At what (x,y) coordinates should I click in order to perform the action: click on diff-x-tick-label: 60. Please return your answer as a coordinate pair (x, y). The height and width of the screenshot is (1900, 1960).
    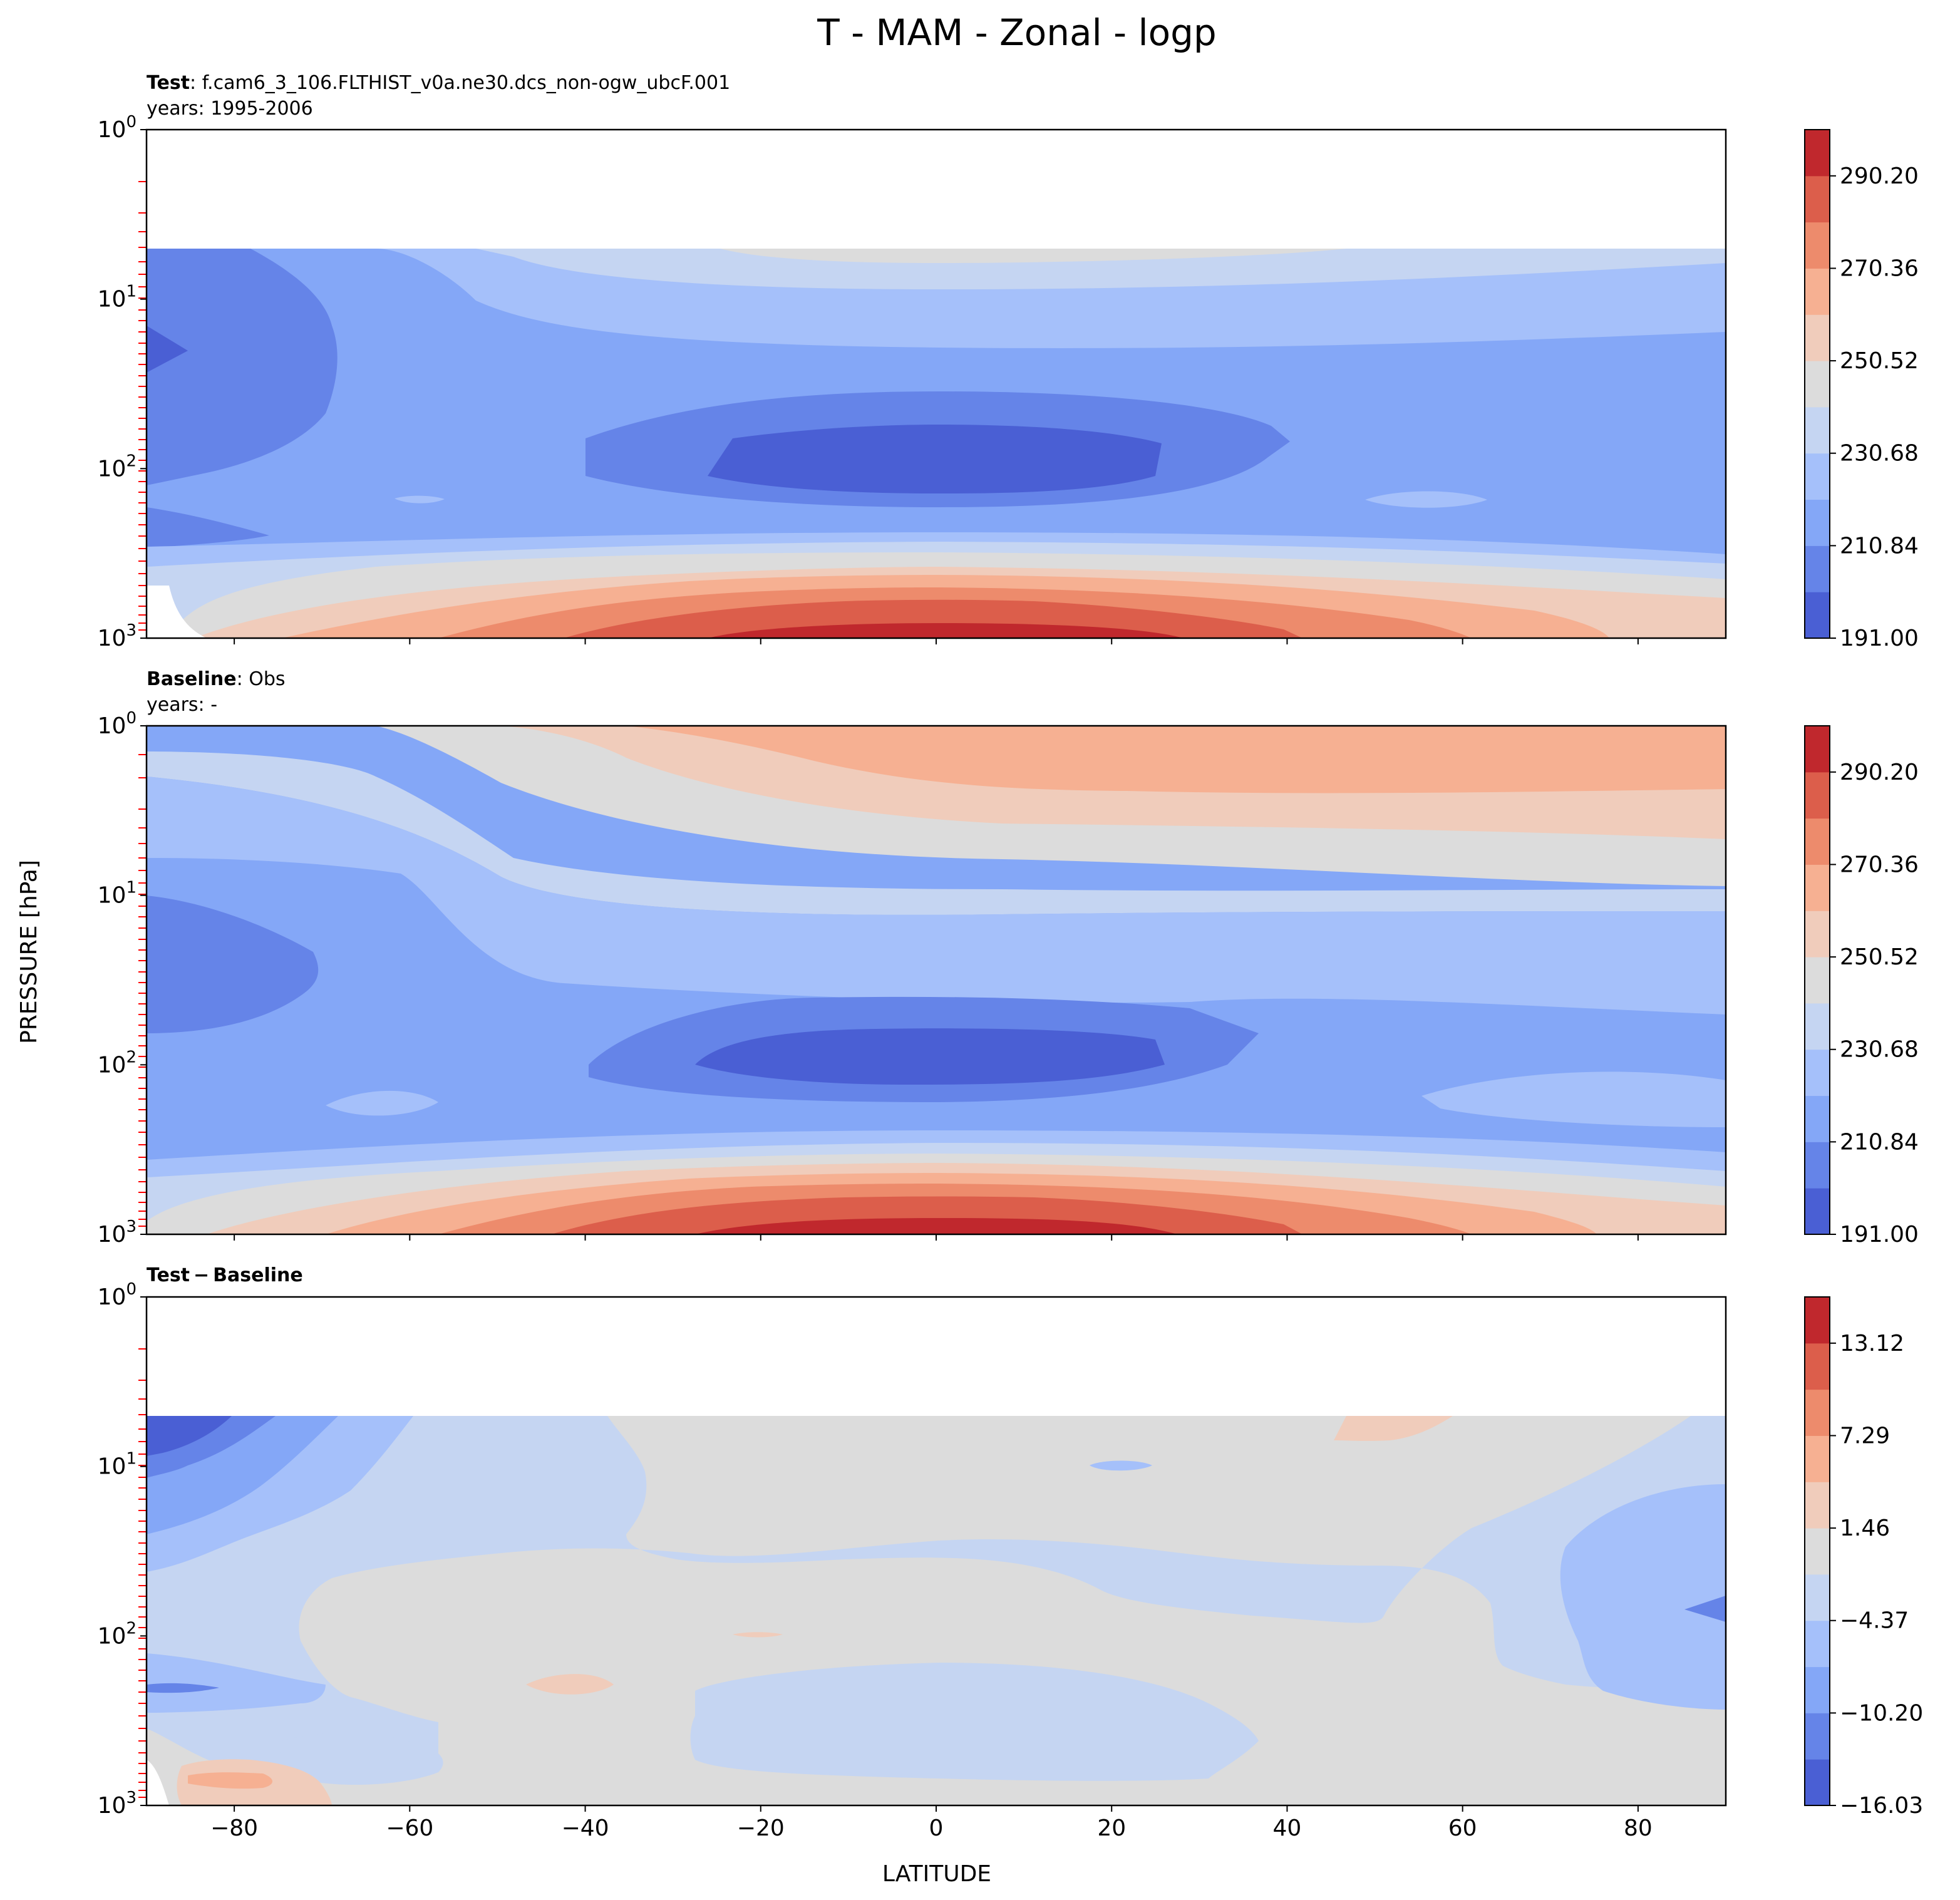
    Looking at the image, I should click on (1462, 1828).